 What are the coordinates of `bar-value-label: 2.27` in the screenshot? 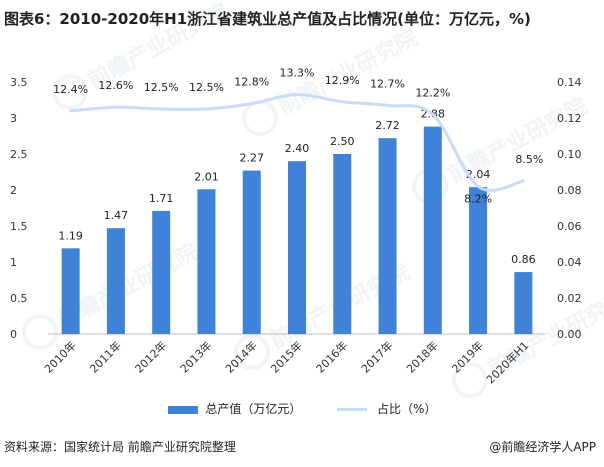 It's located at (251, 158).